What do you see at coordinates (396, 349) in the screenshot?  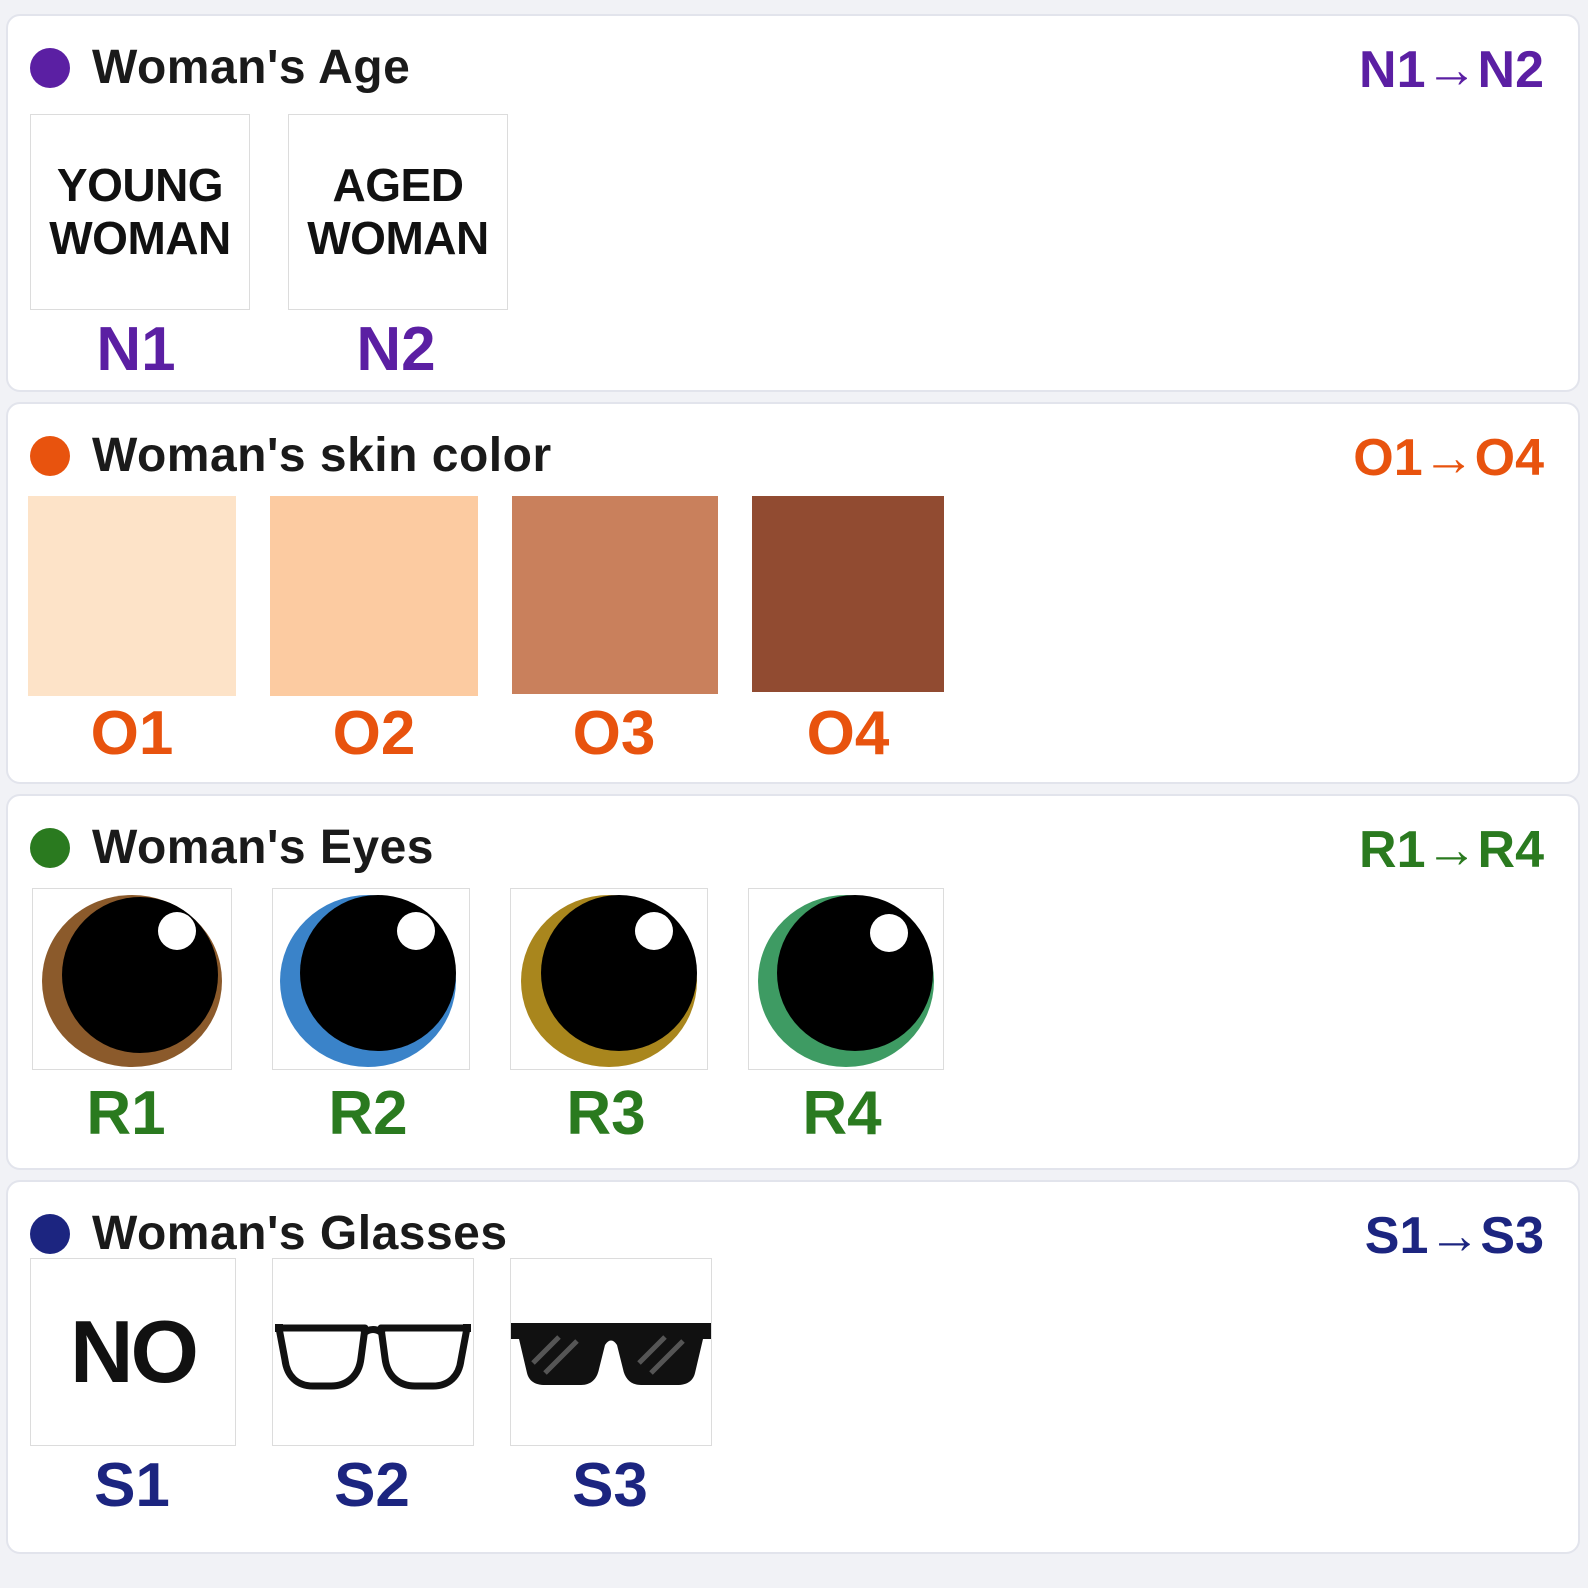 I see `code-n2: N2` at bounding box center [396, 349].